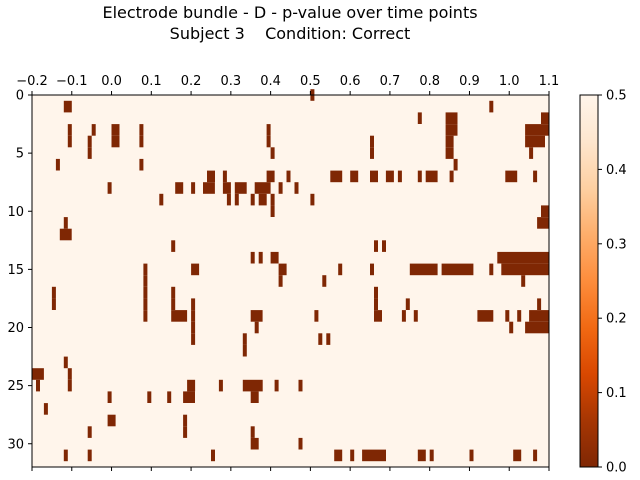  What do you see at coordinates (310, 81) in the screenshot?
I see `x-tick-label: 0.5` at bounding box center [310, 81].